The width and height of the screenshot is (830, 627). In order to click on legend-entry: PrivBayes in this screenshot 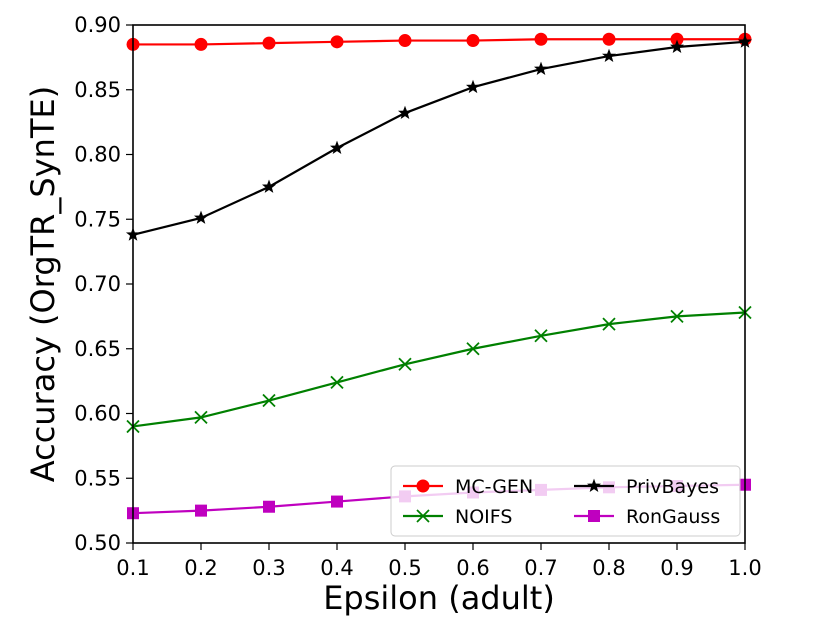, I will do `click(646, 487)`.